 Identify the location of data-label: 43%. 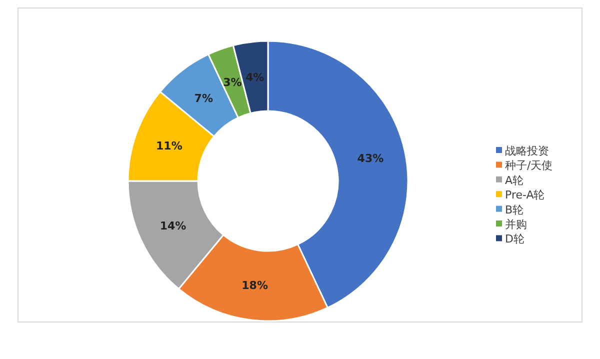
(370, 159).